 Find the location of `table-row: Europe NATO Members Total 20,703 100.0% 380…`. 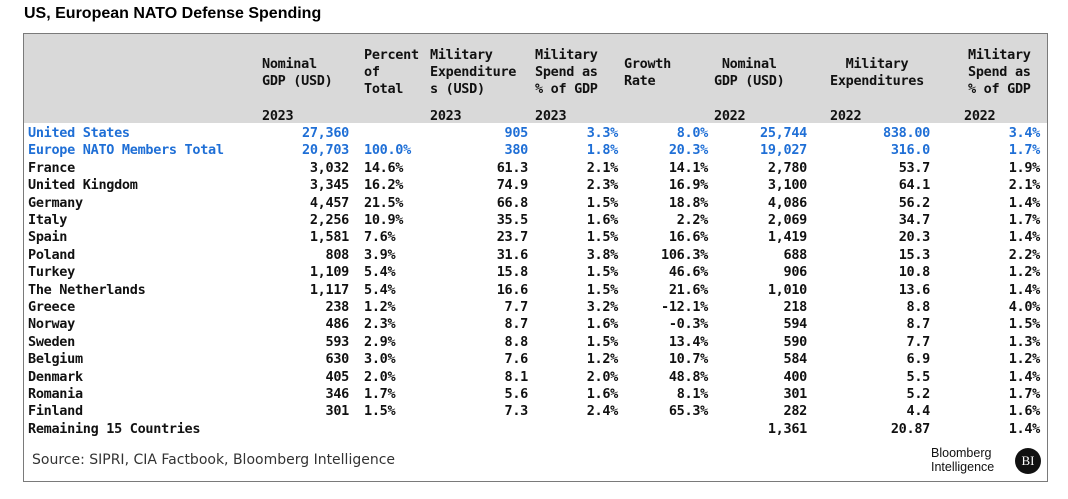

table-row: Europe NATO Members Total 20,703 100.0% 380… is located at coordinates (535, 150).